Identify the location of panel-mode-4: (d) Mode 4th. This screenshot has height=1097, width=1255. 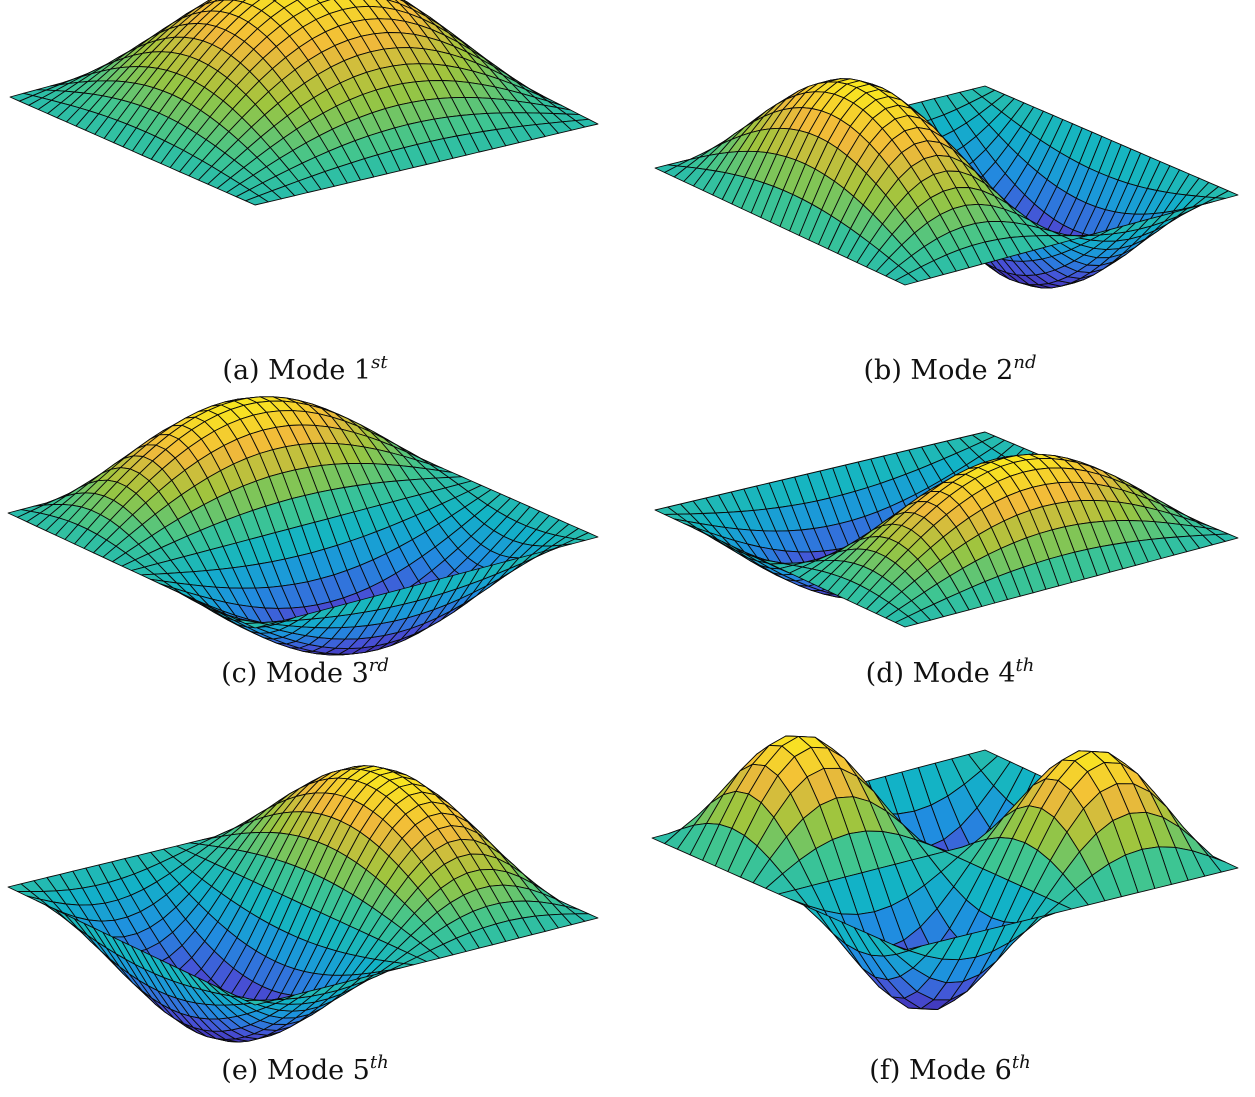
(950, 555).